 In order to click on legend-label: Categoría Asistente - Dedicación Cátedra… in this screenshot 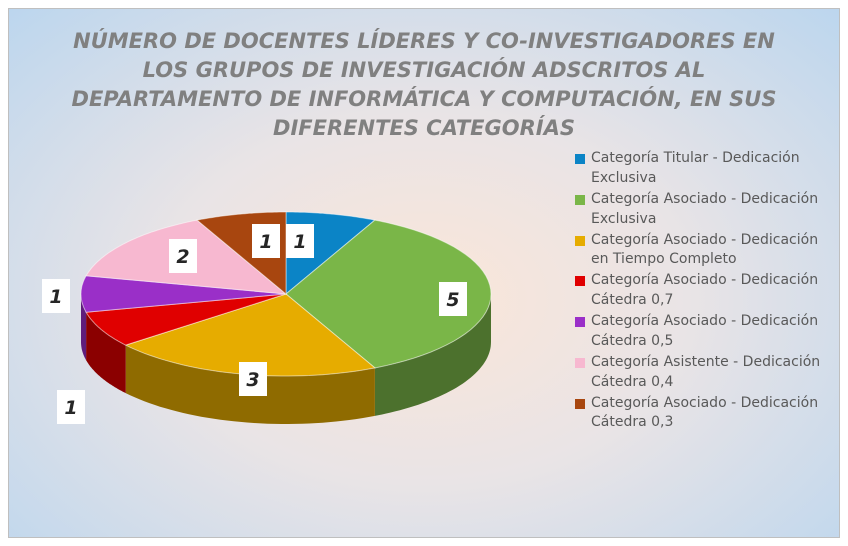, I will do `click(706, 371)`.